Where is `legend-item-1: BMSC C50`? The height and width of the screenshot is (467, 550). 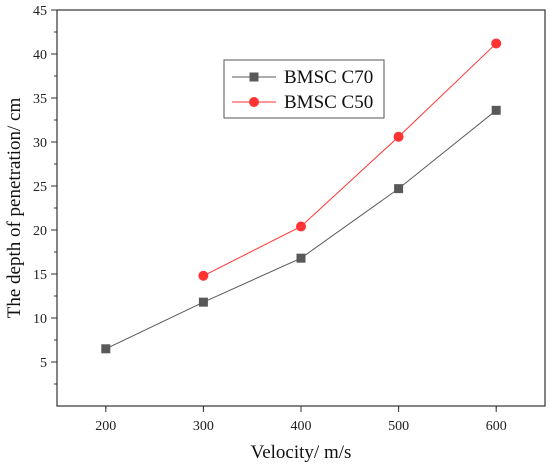
legend-item-1: BMSC C50 is located at coordinates (302, 102).